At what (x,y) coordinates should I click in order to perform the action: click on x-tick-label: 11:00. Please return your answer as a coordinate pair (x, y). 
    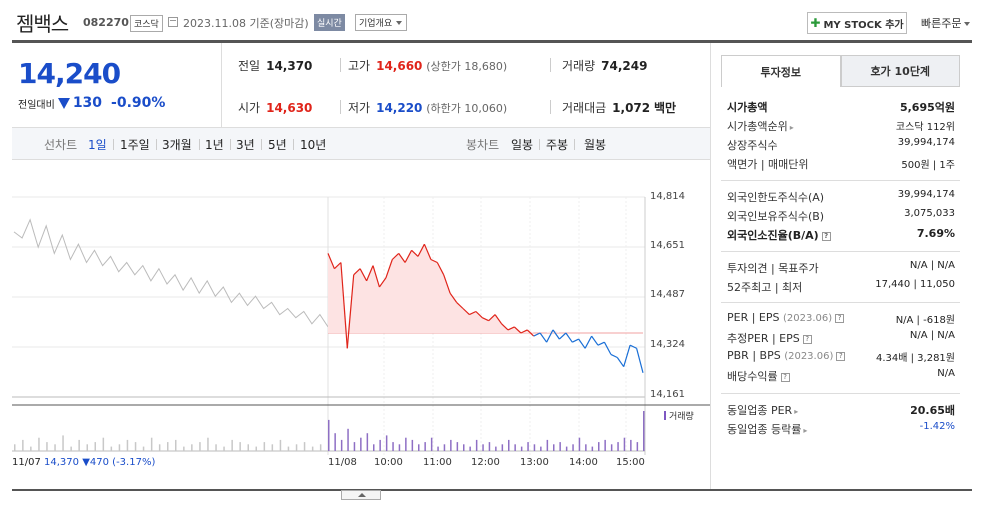
    Looking at the image, I should click on (437, 462).